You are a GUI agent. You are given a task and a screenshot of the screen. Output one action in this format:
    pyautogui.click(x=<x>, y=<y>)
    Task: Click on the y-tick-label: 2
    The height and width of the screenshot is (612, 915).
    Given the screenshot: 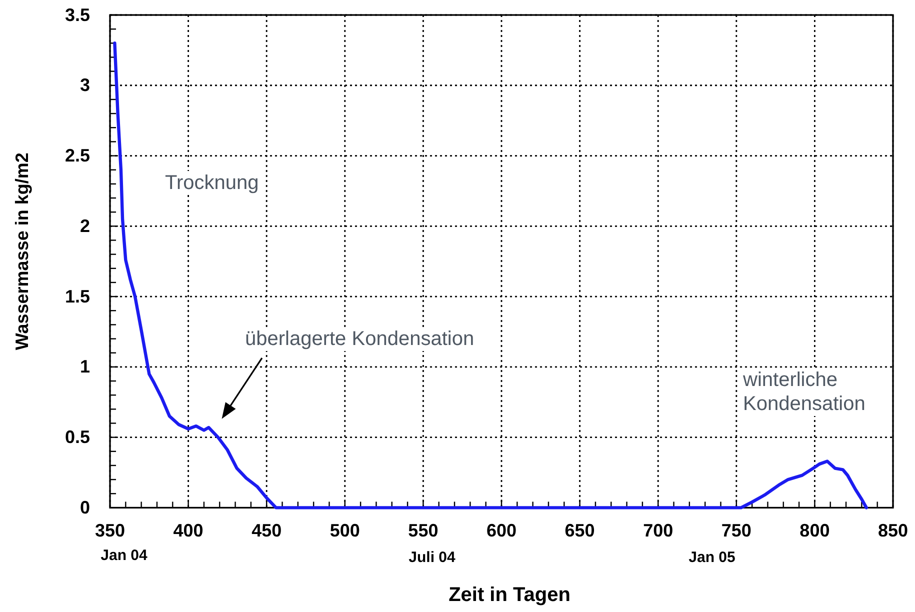 What is the action you would take?
    pyautogui.click(x=85, y=226)
    